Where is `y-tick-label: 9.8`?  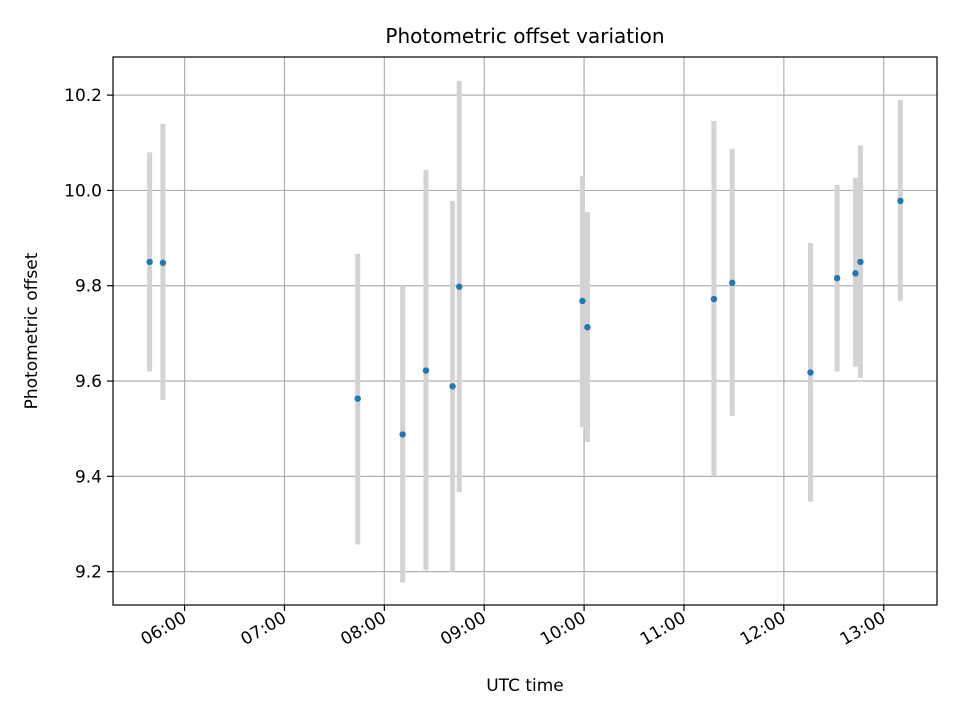 y-tick-label: 9.8 is located at coordinates (88, 287).